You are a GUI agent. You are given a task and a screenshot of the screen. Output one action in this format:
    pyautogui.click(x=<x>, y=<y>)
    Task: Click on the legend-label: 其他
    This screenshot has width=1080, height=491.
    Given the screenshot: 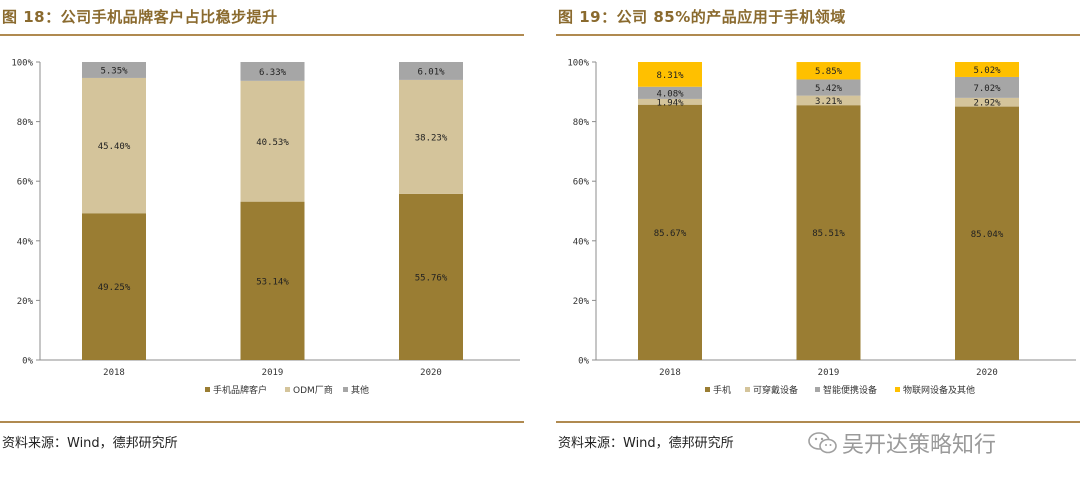 What is the action you would take?
    pyautogui.click(x=360, y=390)
    